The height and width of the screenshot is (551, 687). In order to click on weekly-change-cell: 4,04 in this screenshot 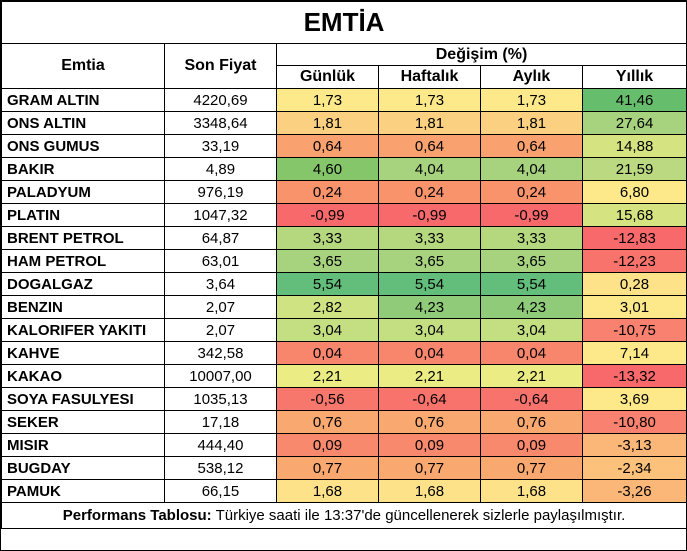, I will do `click(429, 169)`.